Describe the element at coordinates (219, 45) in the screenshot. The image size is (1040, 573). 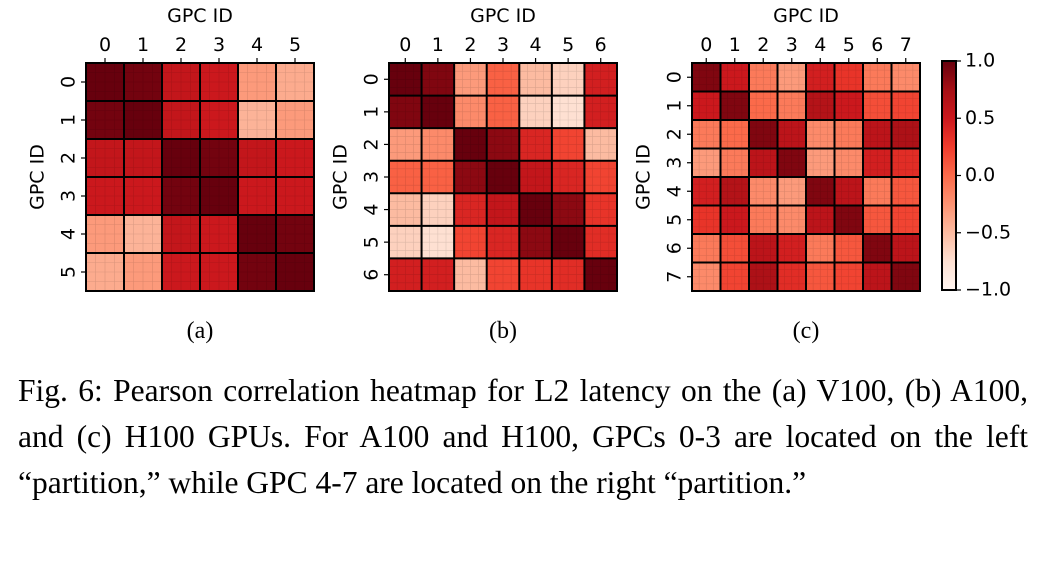
I see `x-tick-label: 3` at that location.